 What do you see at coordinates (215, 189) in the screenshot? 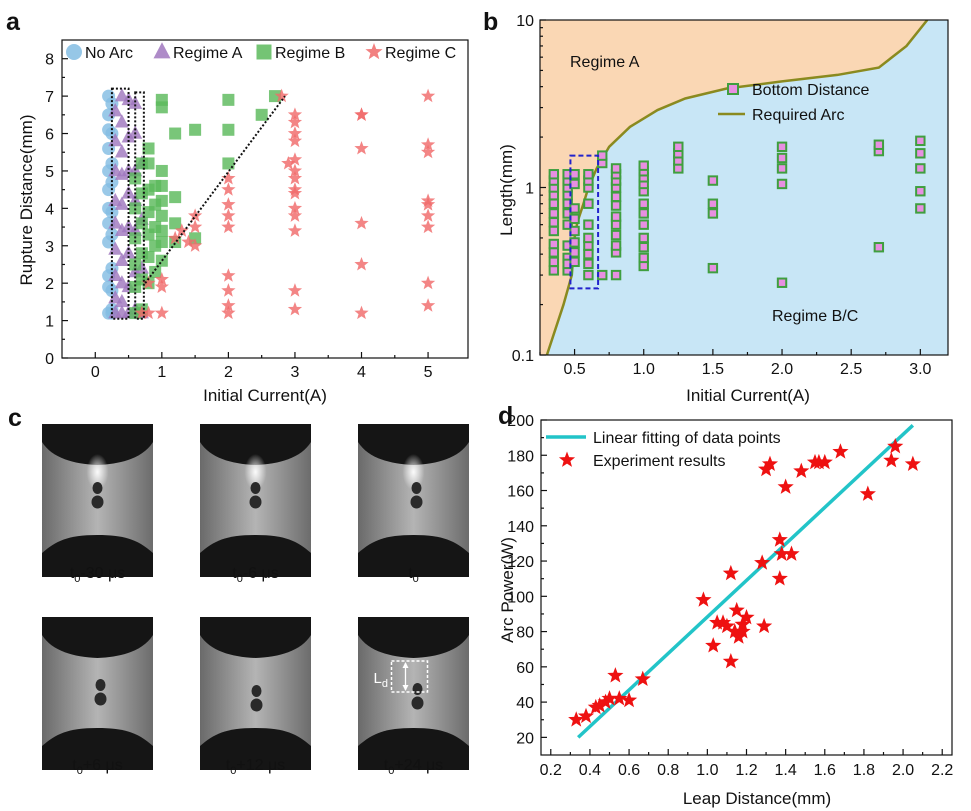
I see `dotted-trend-line` at bounding box center [215, 189].